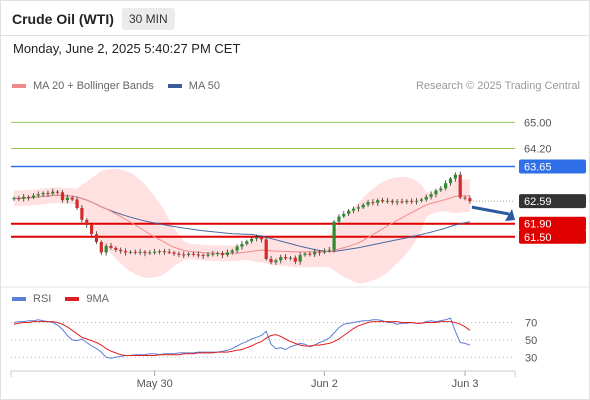 The height and width of the screenshot is (400, 590). Describe the element at coordinates (242, 338) in the screenshot. I see `rsi-line` at that location.